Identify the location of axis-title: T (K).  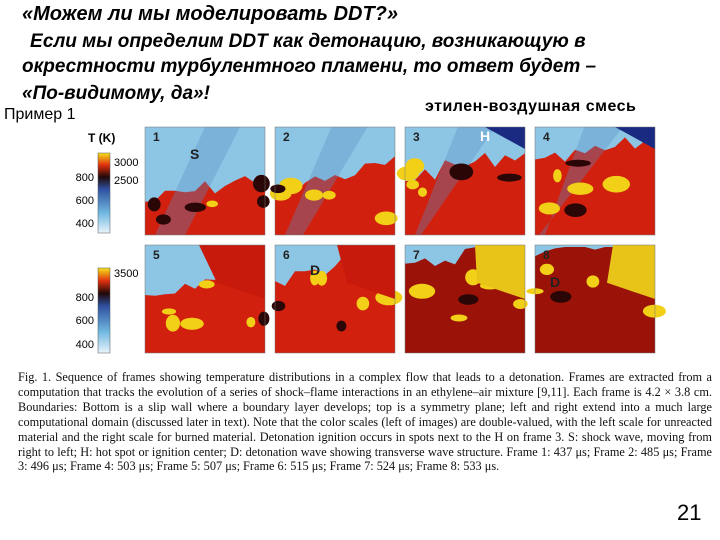
(101, 138).